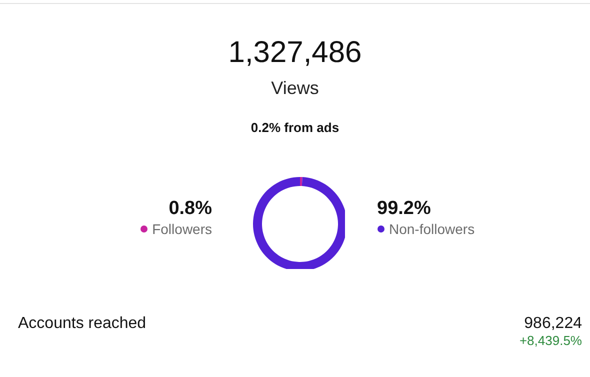  What do you see at coordinates (432, 229) in the screenshot?
I see `legend-label: Non-followers` at bounding box center [432, 229].